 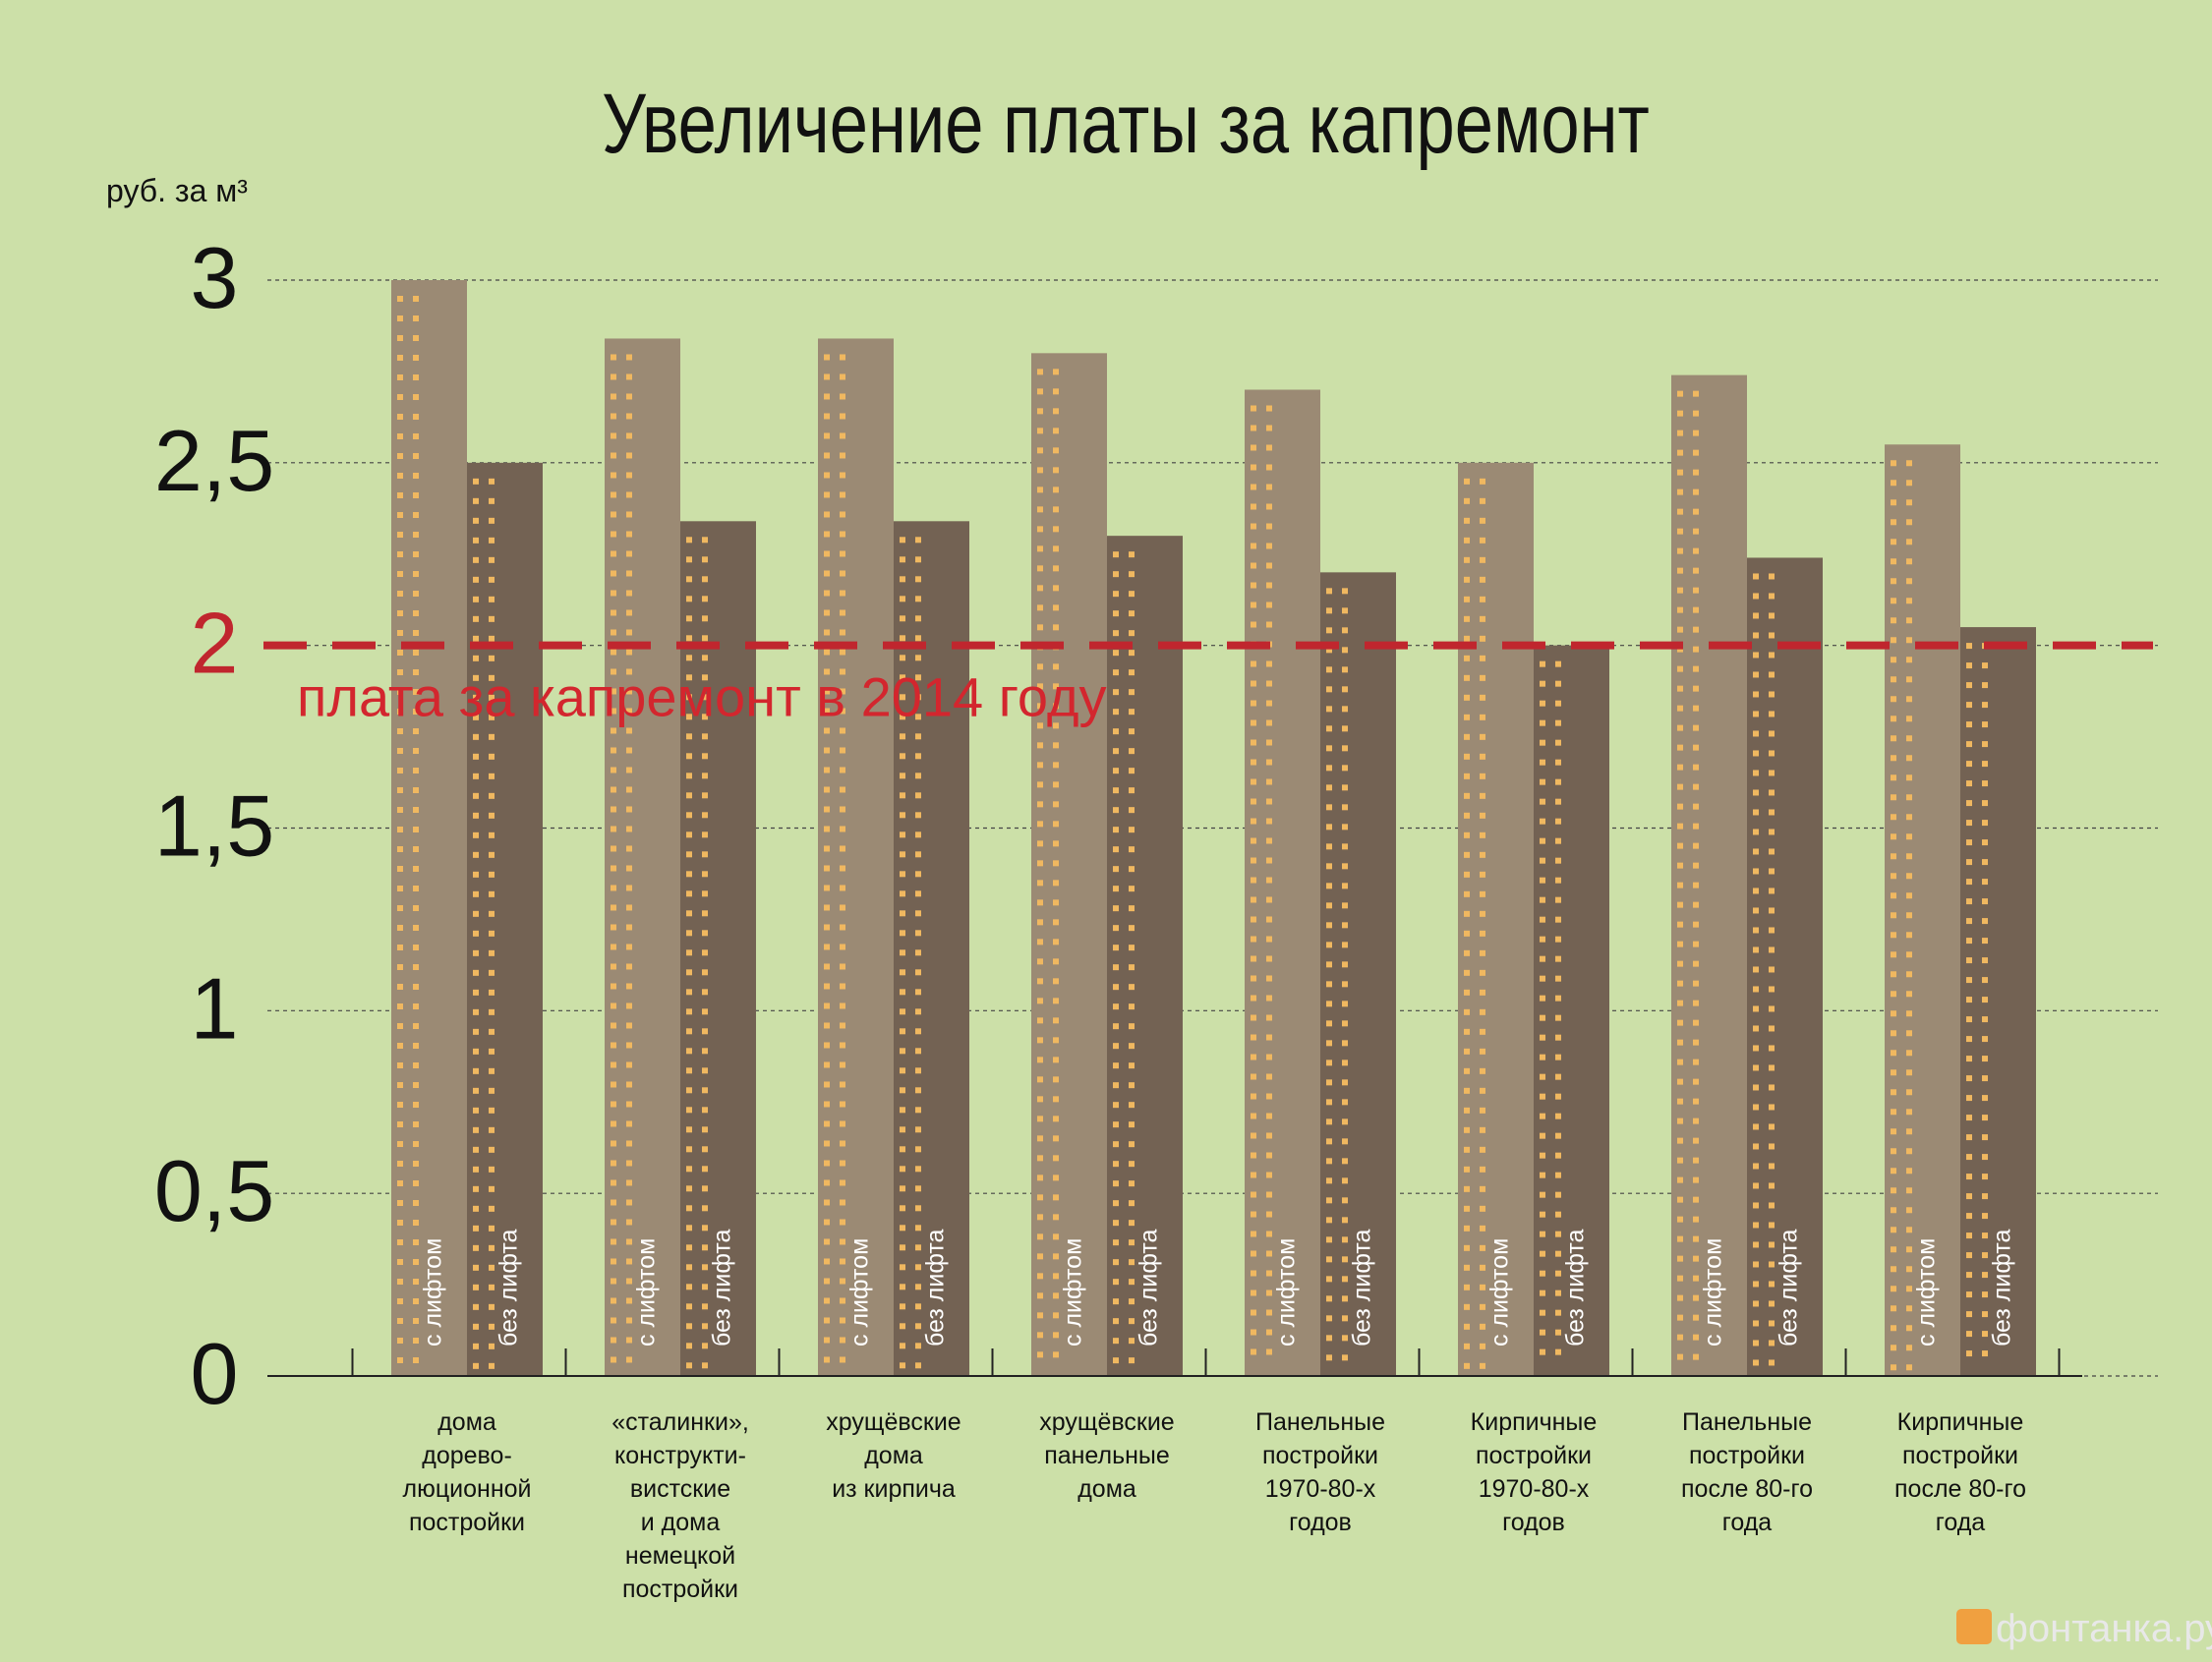 I want to click on category-label-line: годов, so click(x=1321, y=1523).